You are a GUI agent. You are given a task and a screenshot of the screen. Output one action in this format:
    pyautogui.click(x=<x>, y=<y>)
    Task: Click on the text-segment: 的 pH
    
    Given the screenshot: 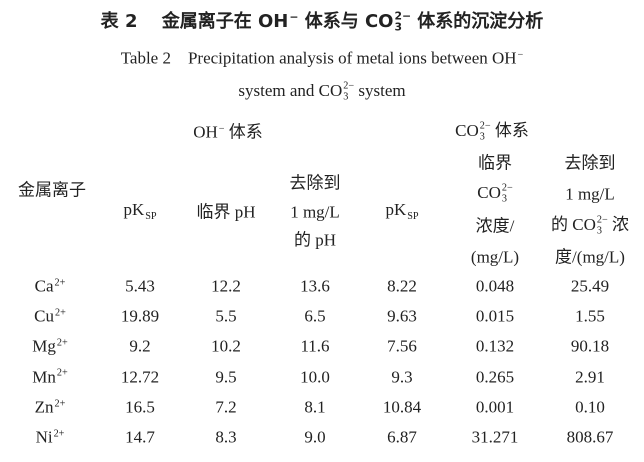 What is the action you would take?
    pyautogui.click(x=315, y=240)
    